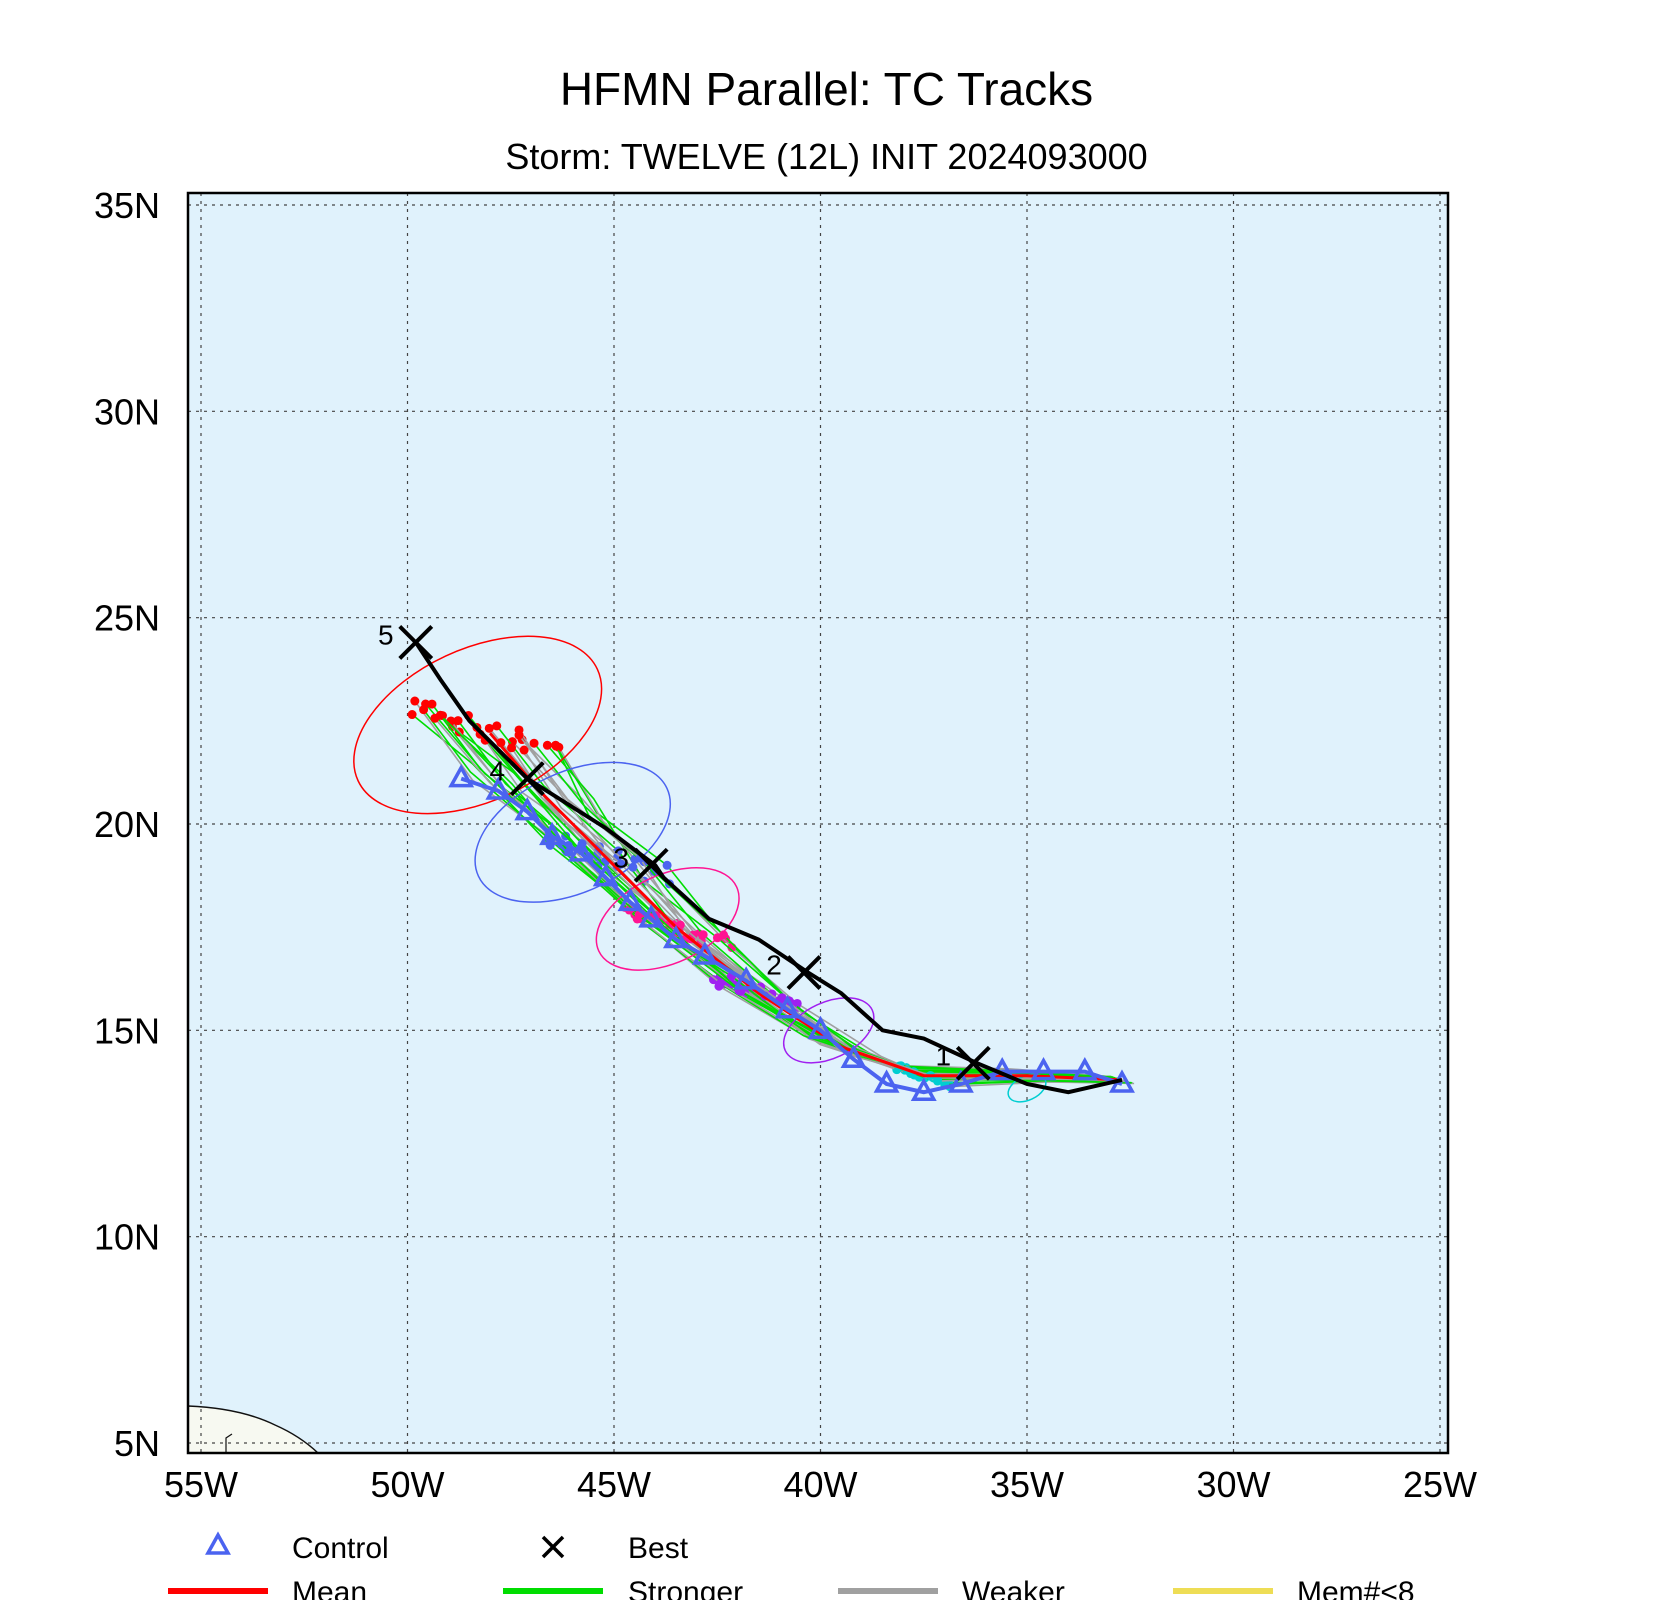 Image resolution: width=1653 pixels, height=1600 pixels. I want to click on legend-control-icon, so click(218, 1543).